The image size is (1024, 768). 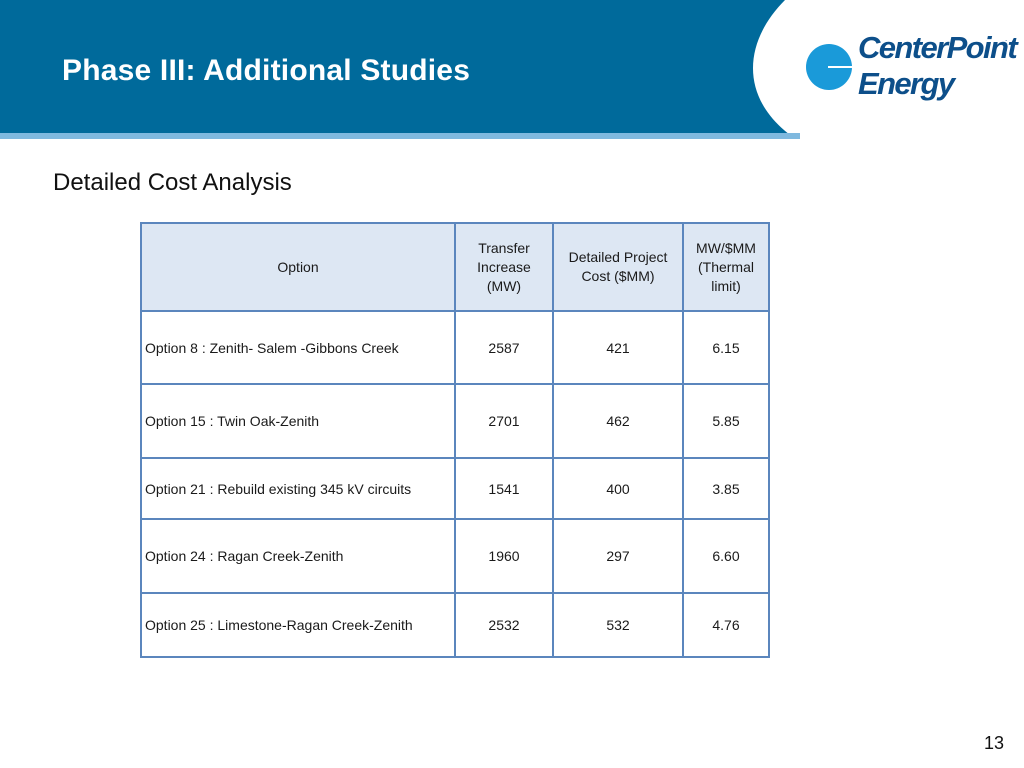 I want to click on header-ratio-line2: (Thermal, so click(x=725, y=266).